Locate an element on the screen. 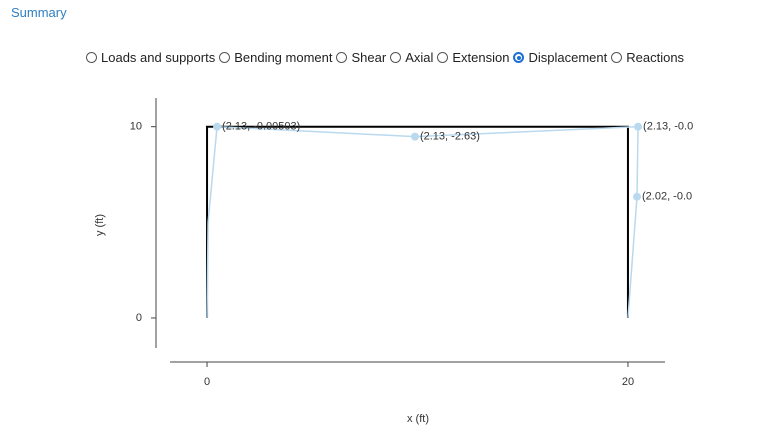  y-axis-label: y (ft) is located at coordinates (100, 225).